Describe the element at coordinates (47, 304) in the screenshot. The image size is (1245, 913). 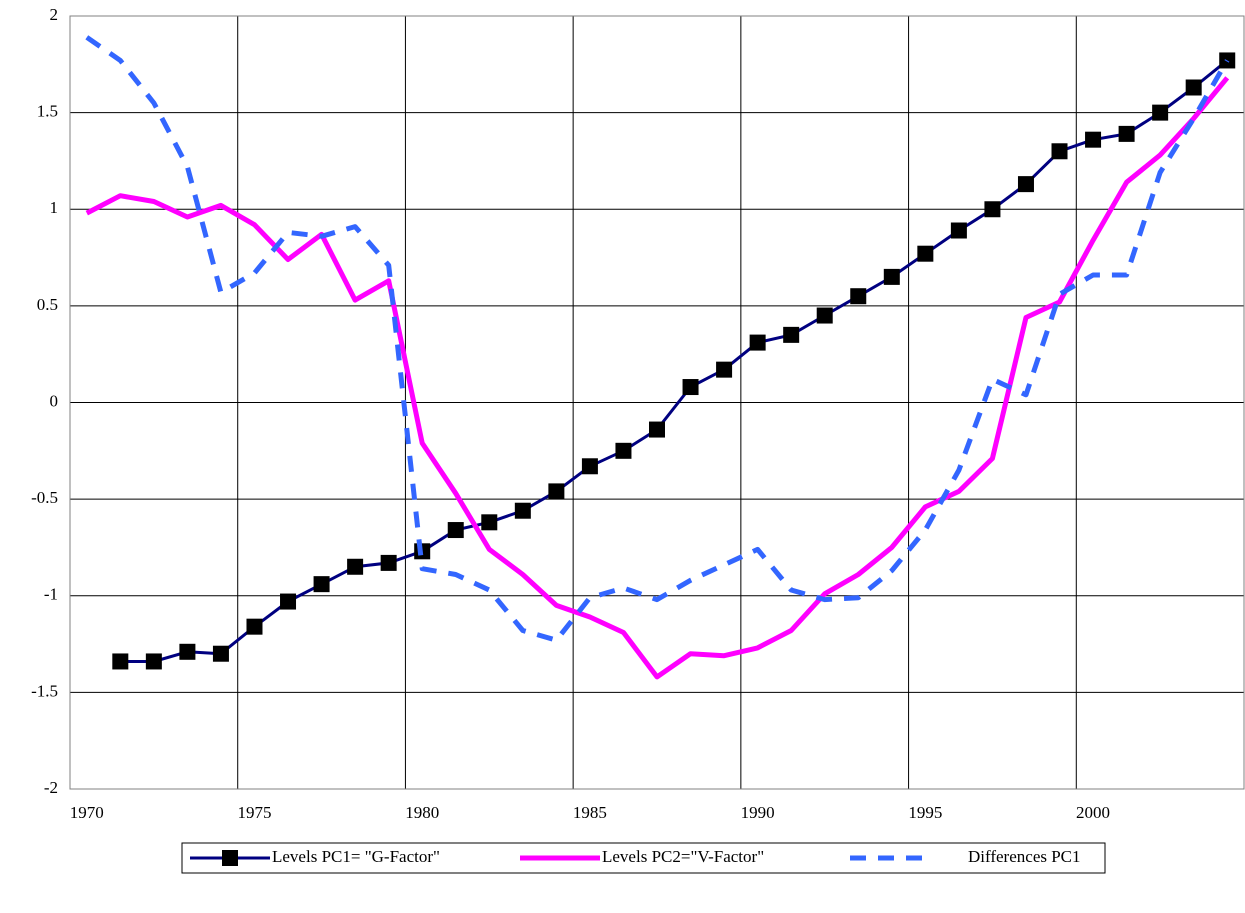
I see `y-tick-label: 0.5` at that location.